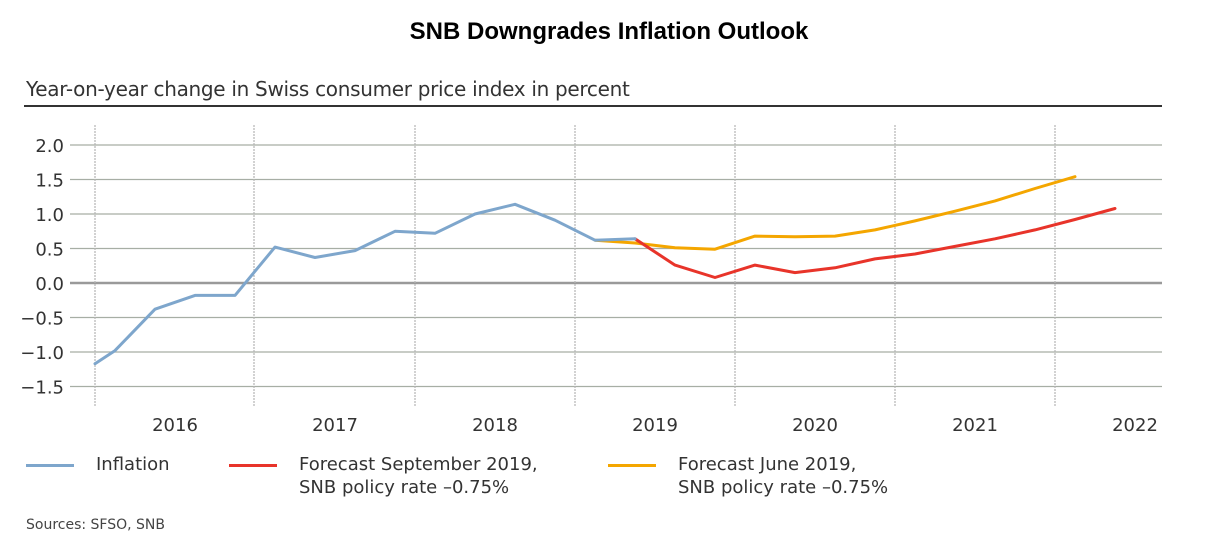 This screenshot has width=1218, height=551. I want to click on y-tick-label: 2.0, so click(49, 146).